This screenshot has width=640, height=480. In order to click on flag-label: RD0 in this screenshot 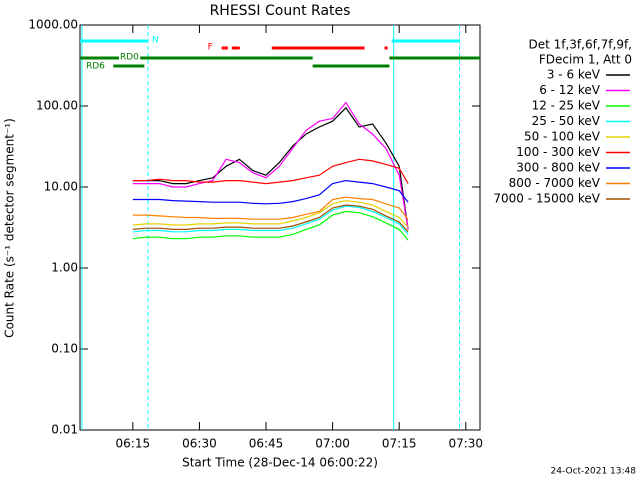, I will do `click(129, 58)`.